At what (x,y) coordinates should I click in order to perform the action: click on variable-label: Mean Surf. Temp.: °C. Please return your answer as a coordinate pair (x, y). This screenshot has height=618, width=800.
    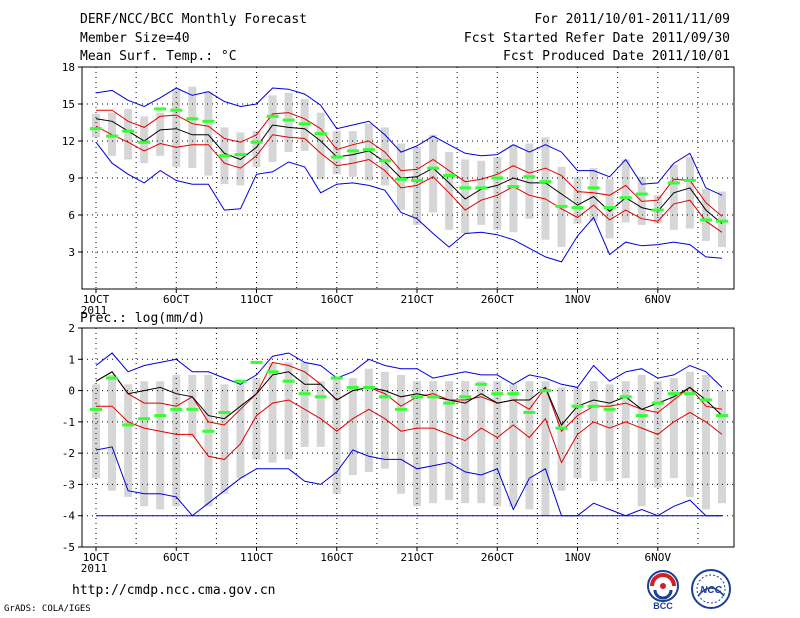
    Looking at the image, I should click on (158, 56).